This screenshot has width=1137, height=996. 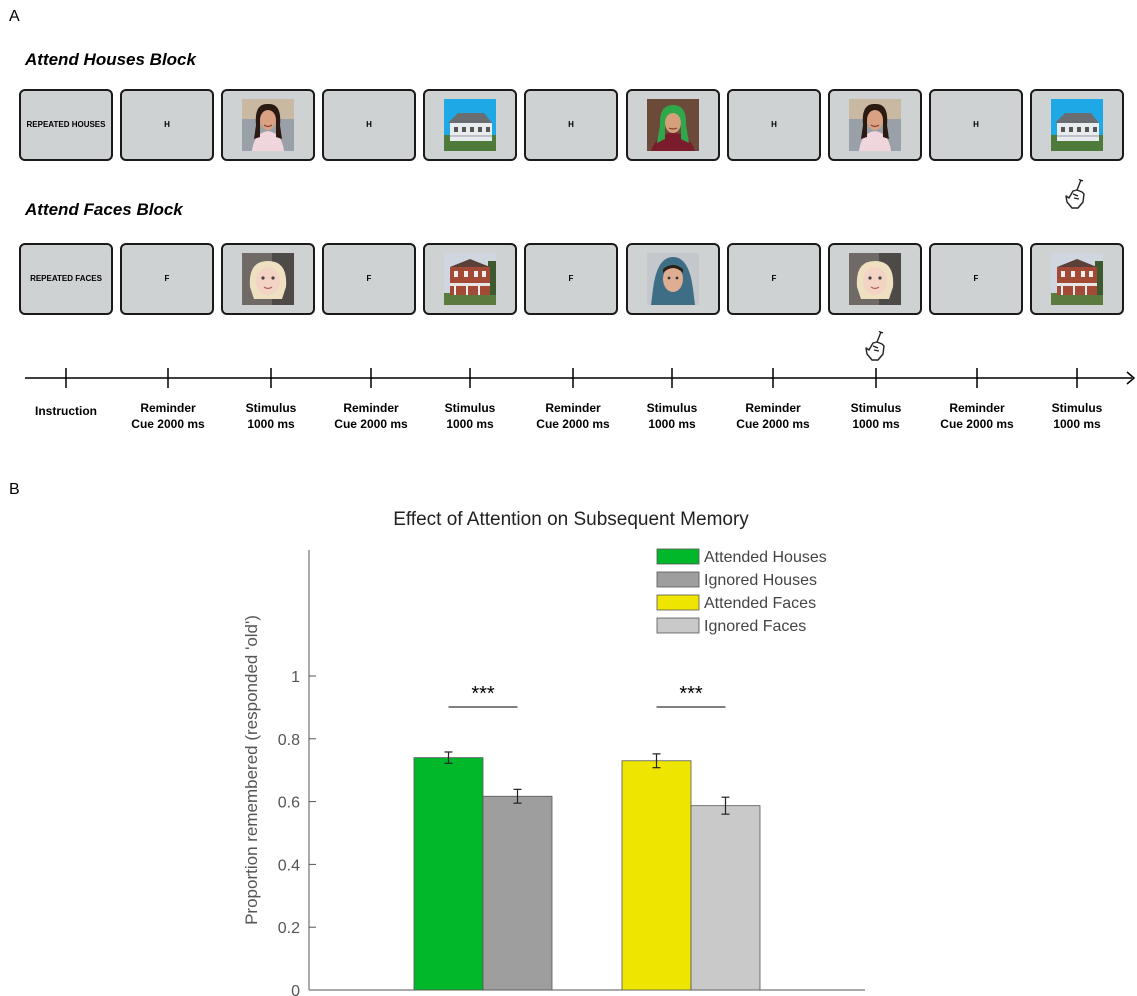 What do you see at coordinates (289, 865) in the screenshot?
I see `y-tick-label: 0.4` at bounding box center [289, 865].